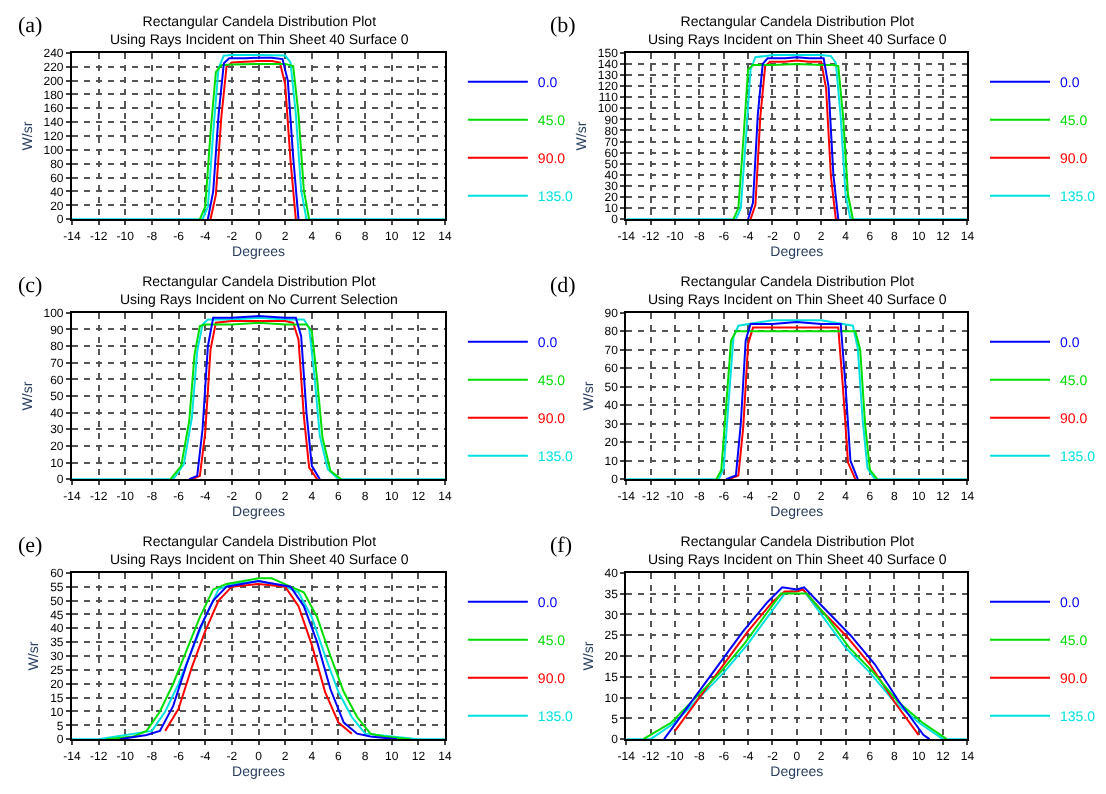  Describe the element at coordinates (563, 26) in the screenshot. I see `text: (b)` at that location.